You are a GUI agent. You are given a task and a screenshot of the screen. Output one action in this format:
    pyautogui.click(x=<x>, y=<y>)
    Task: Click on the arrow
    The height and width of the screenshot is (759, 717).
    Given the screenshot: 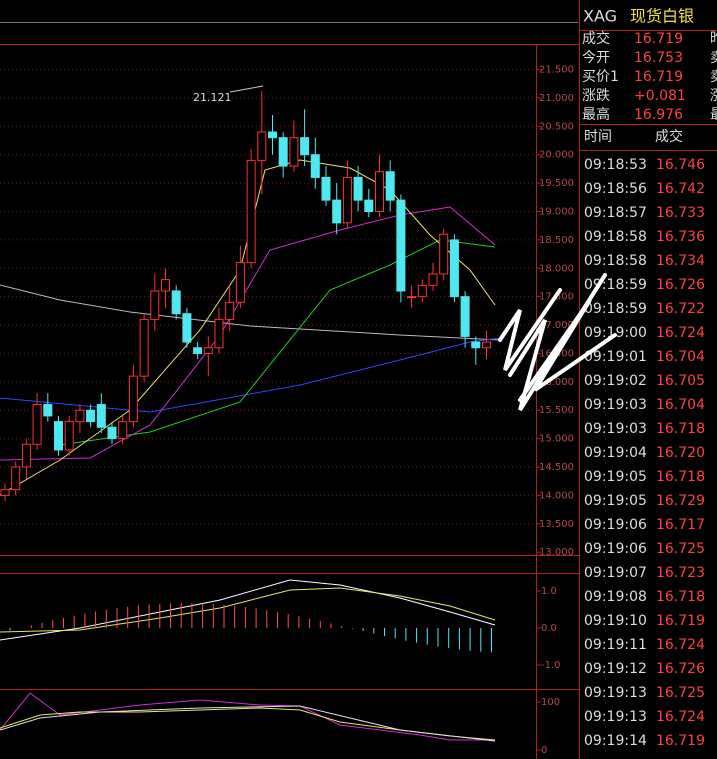 What is the action you would take?
    pyautogui.click(x=567, y=350)
    